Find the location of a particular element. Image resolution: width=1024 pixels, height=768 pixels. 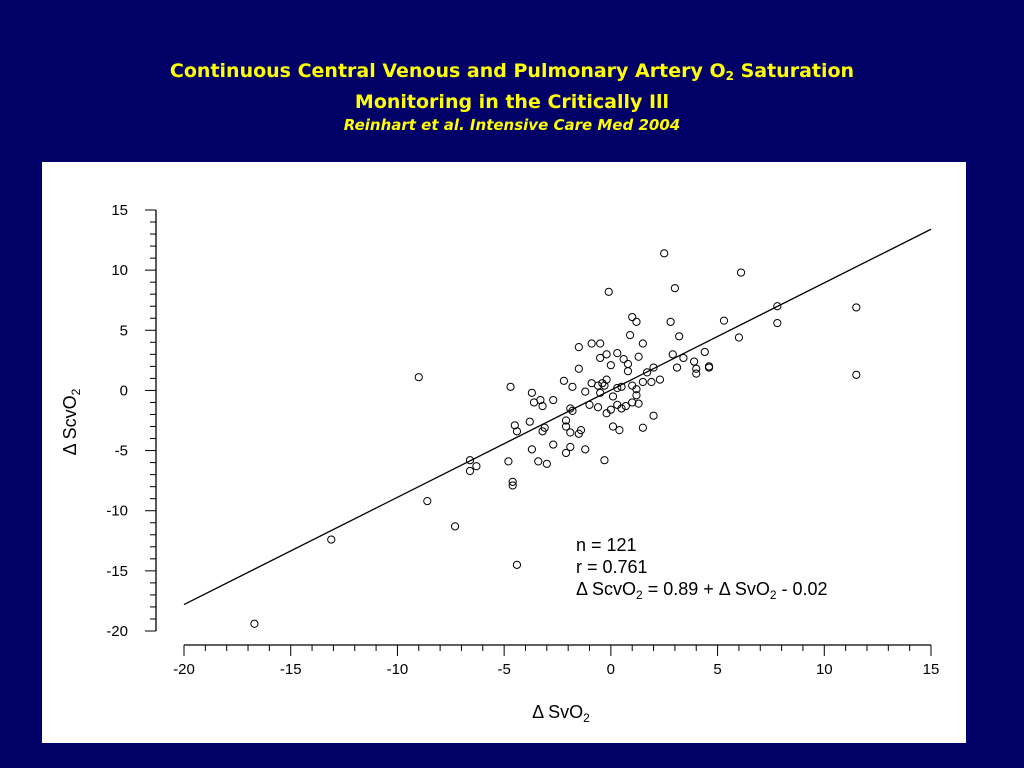

slide-citation: Reinhart et al. Intensive Care Med 2004 is located at coordinates (512, 125).